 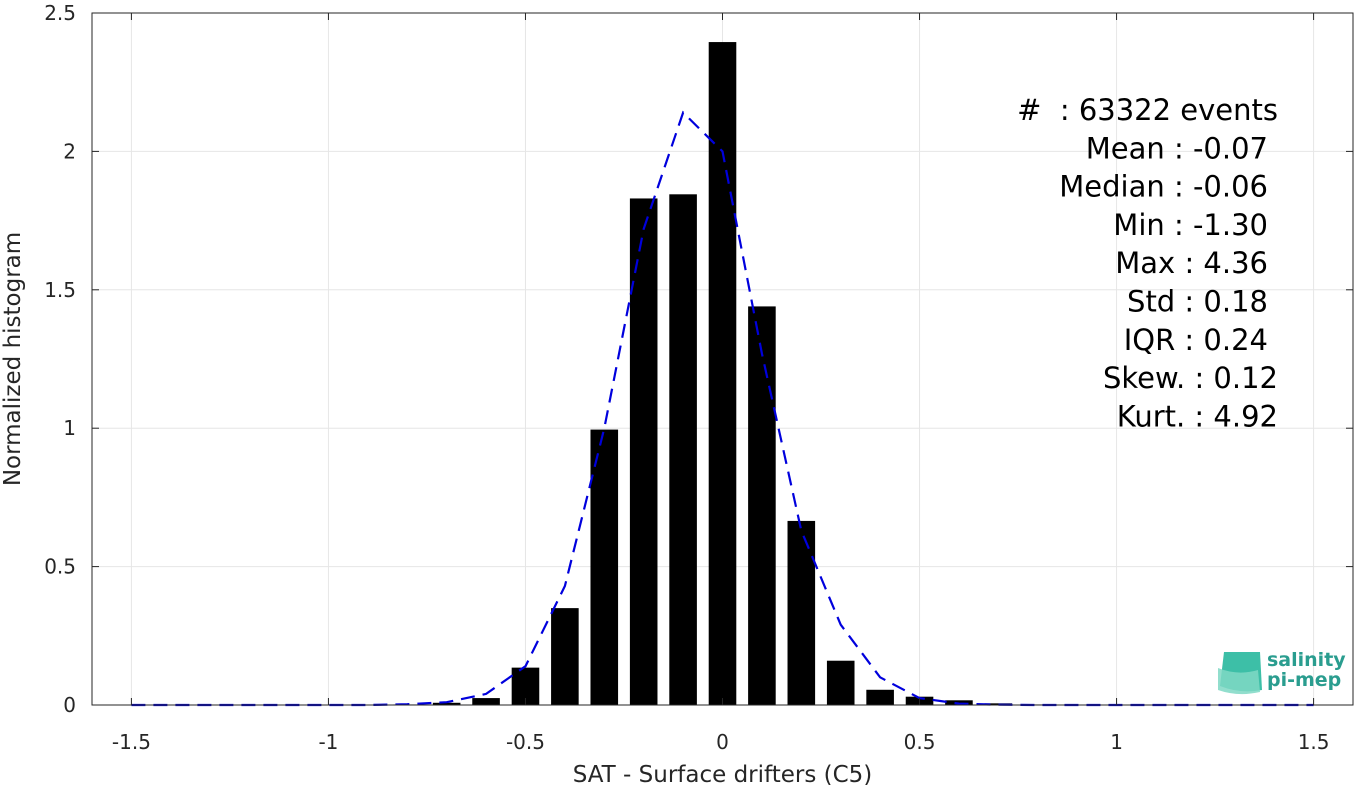 What do you see at coordinates (1191, 263) in the screenshot?
I see `stat-line: Max : 4.36` at bounding box center [1191, 263].